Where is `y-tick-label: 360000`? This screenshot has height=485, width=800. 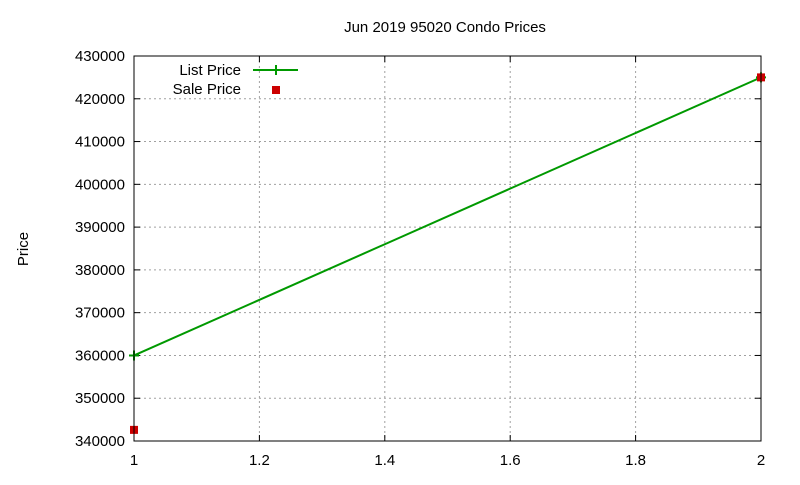
y-tick-label: 360000 is located at coordinates (100, 355).